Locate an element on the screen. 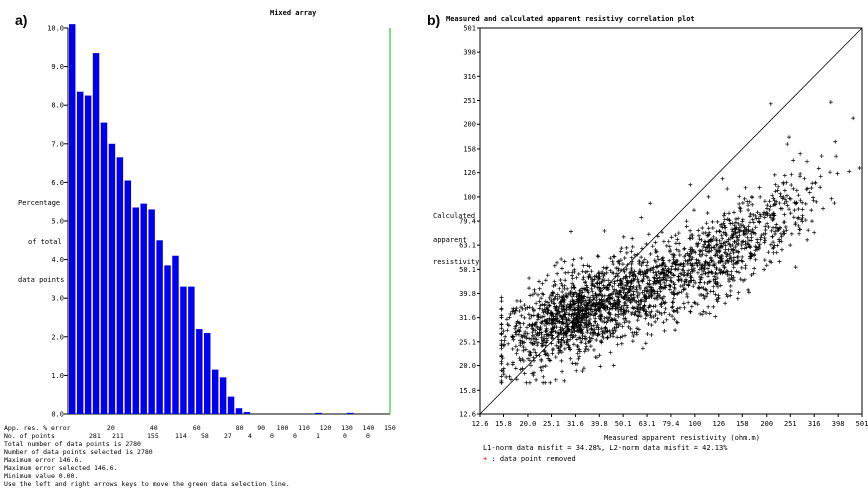 The height and width of the screenshot is (493, 868). scatter-x-tick-label: 63.1 is located at coordinates (647, 424).